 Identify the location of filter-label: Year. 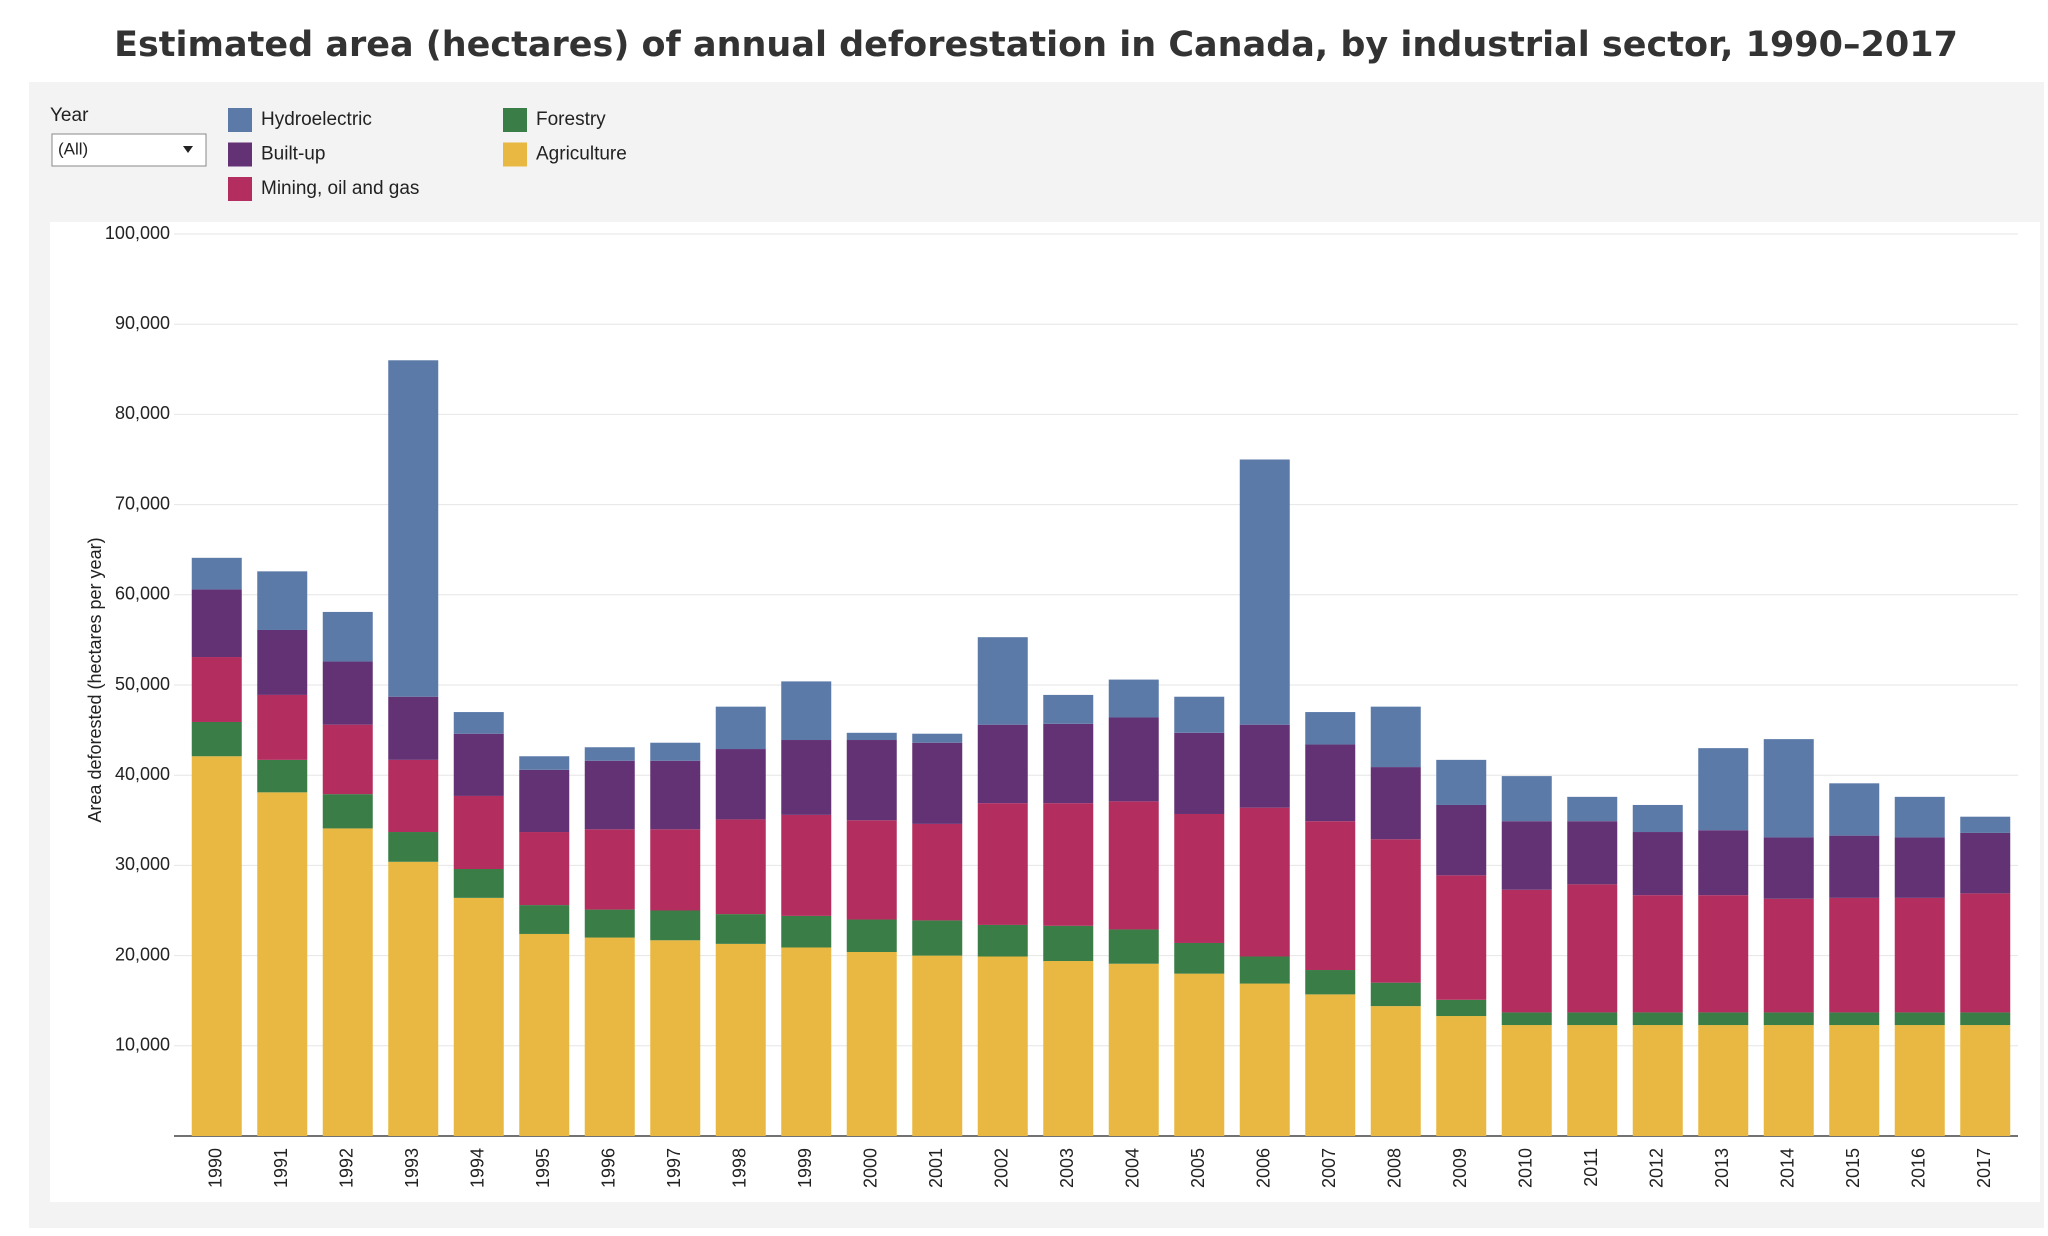
(69, 115).